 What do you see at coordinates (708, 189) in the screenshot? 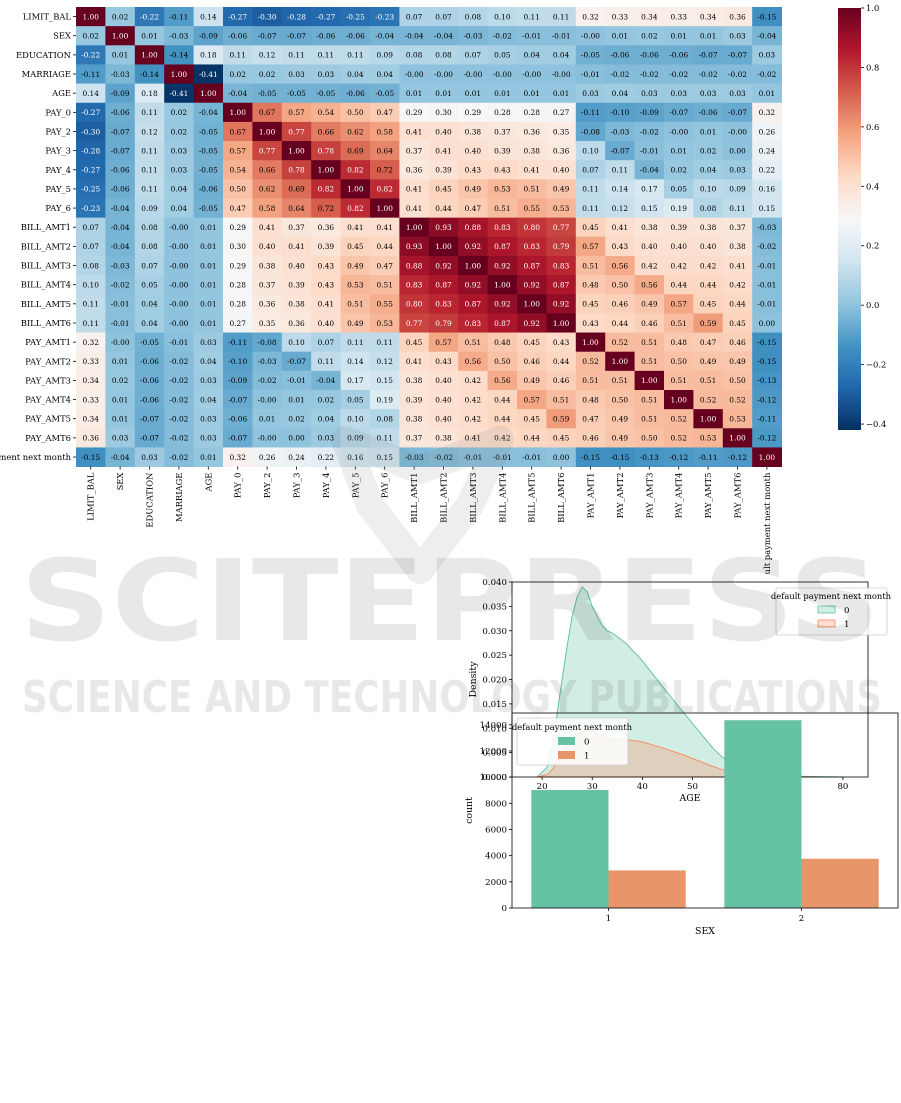
I see `heatmap-cell-value: 0.10` at bounding box center [708, 189].